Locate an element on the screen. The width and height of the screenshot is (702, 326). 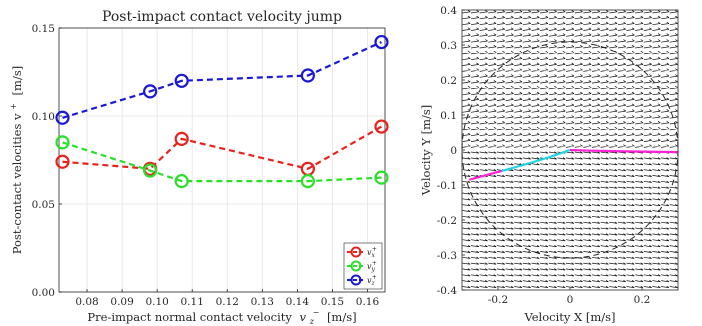
x-tick-label: 0.10 is located at coordinates (156, 302).